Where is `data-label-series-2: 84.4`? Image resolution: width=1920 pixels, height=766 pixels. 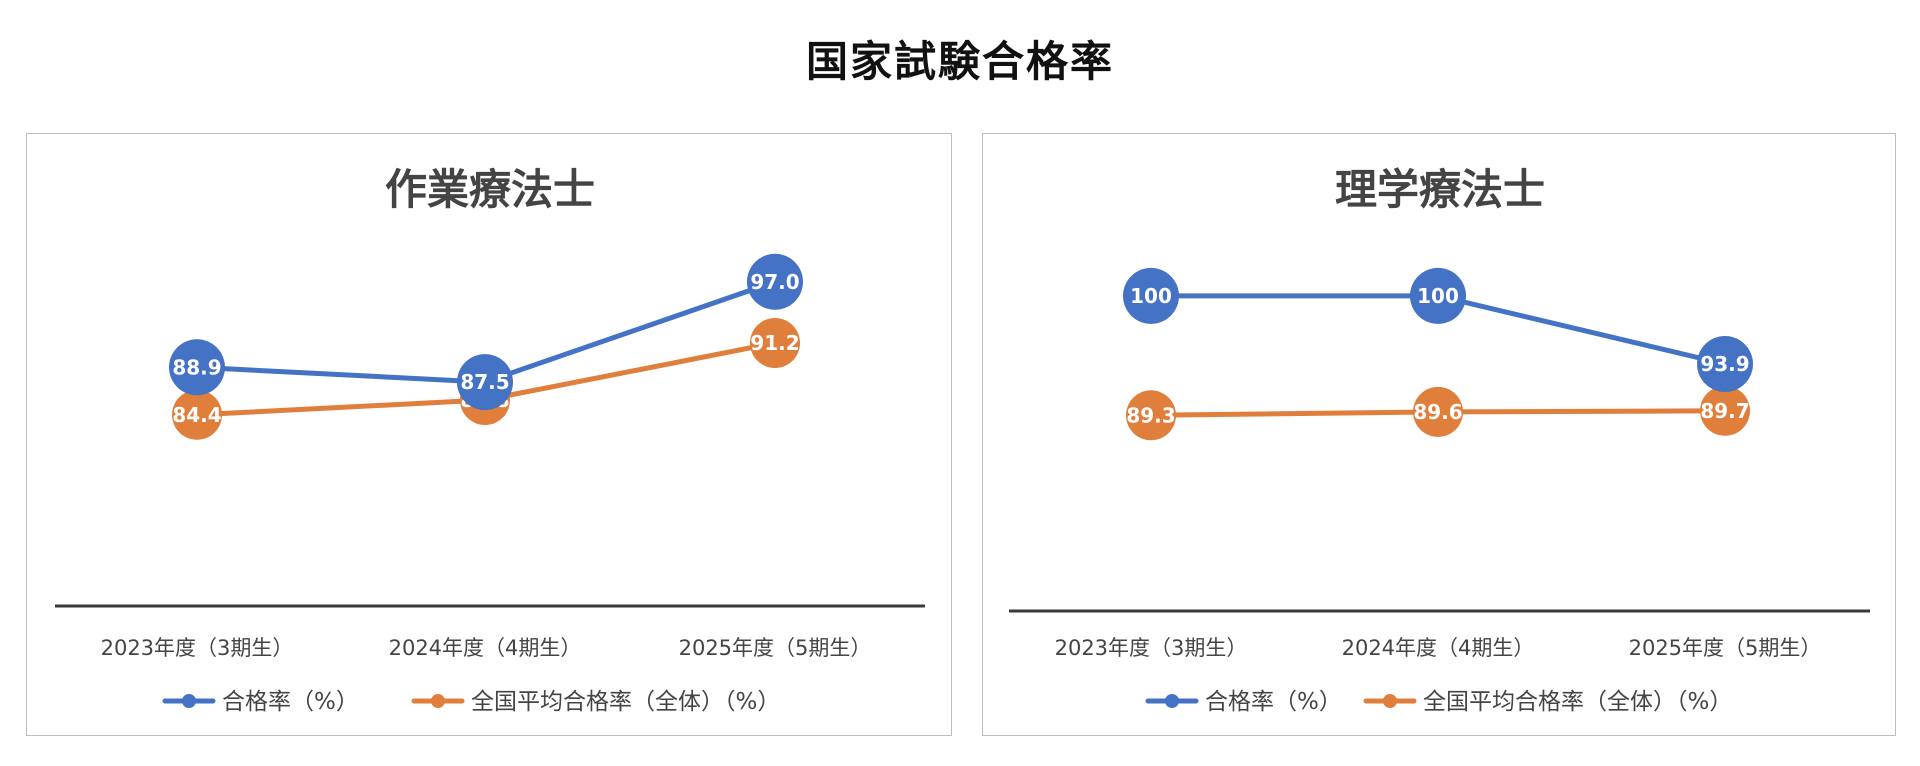
data-label-series-2: 84.4 is located at coordinates (196, 415).